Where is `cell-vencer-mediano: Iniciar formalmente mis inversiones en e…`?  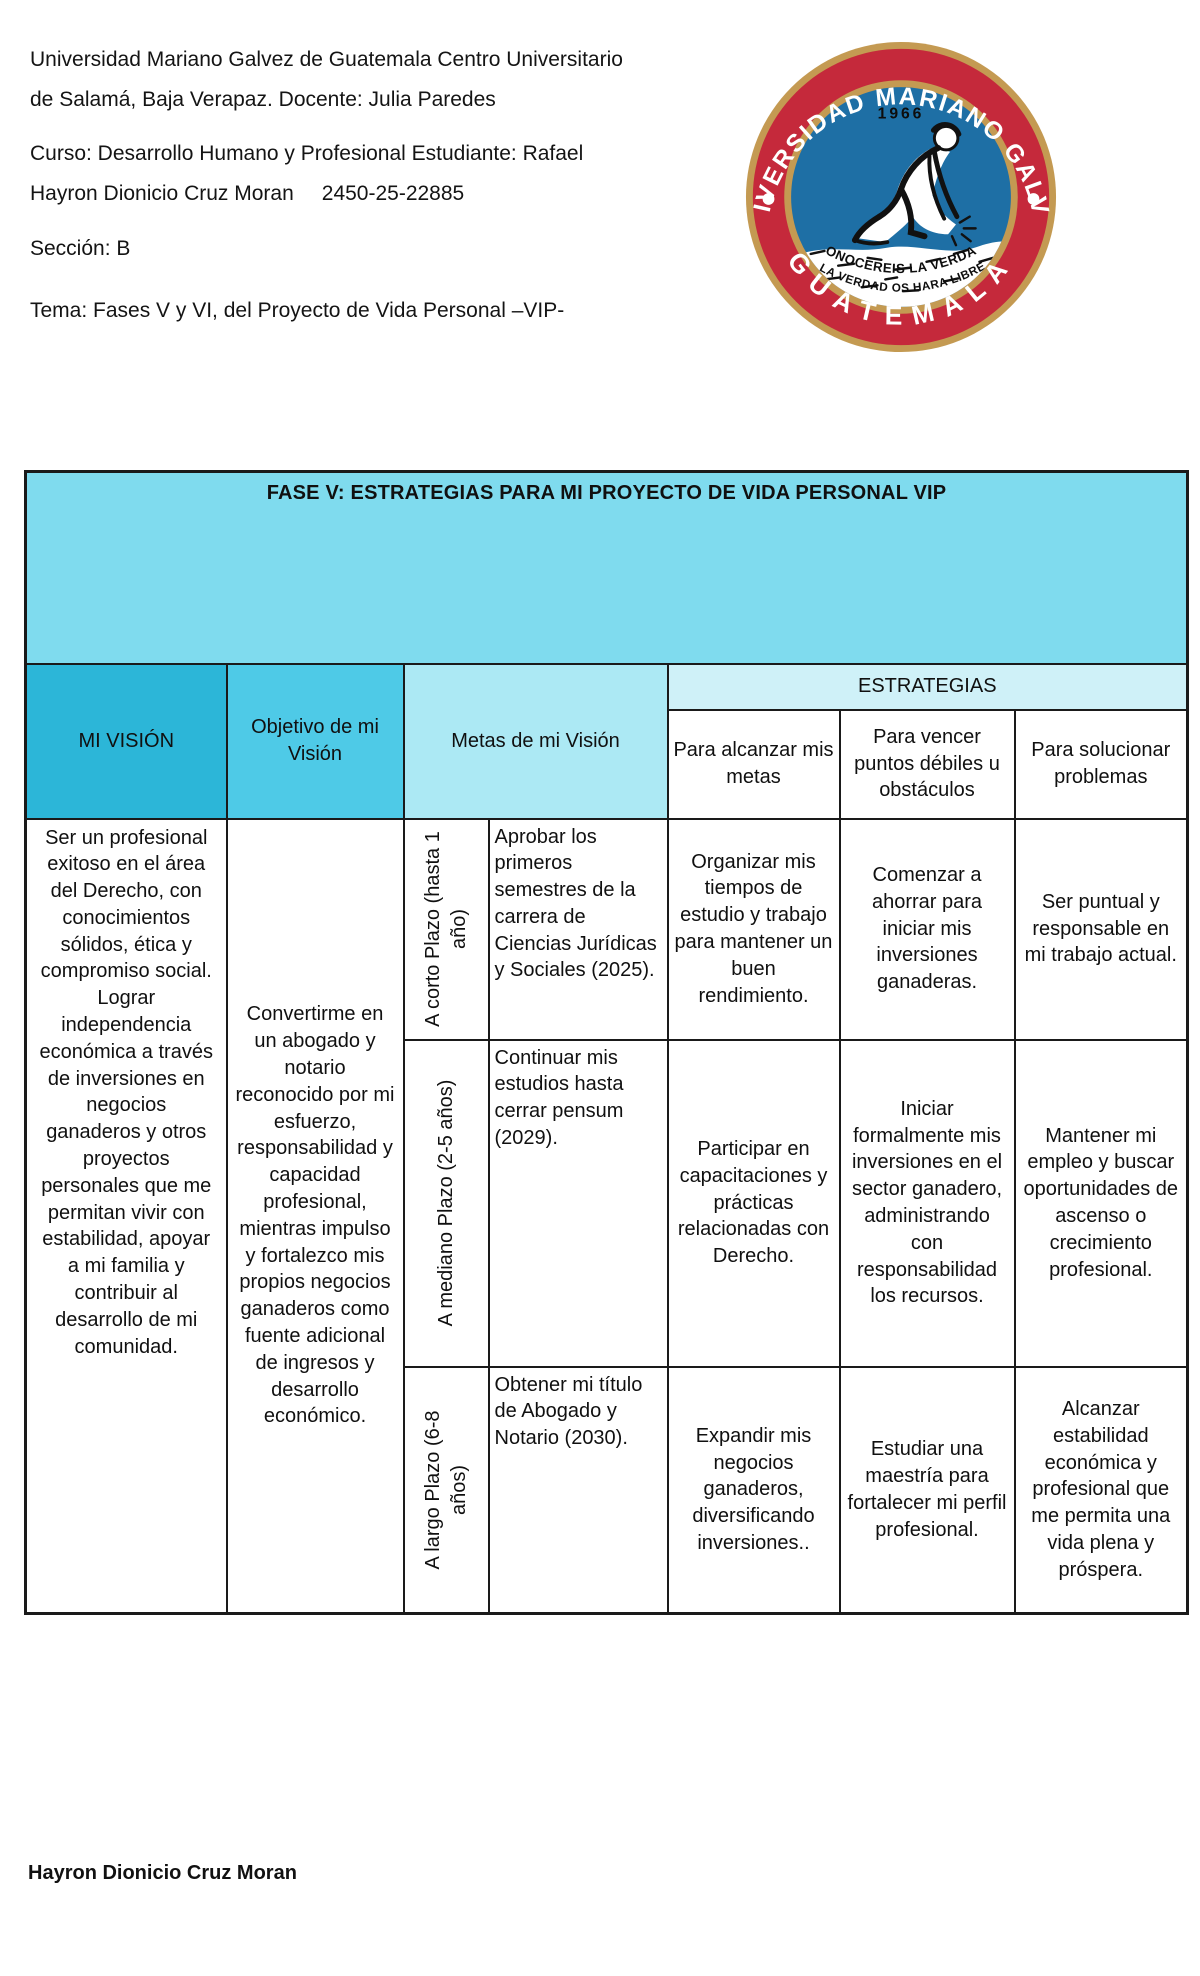
cell-vencer-mediano: Iniciar formalmente mis inversiones en e… is located at coordinates (927, 1203).